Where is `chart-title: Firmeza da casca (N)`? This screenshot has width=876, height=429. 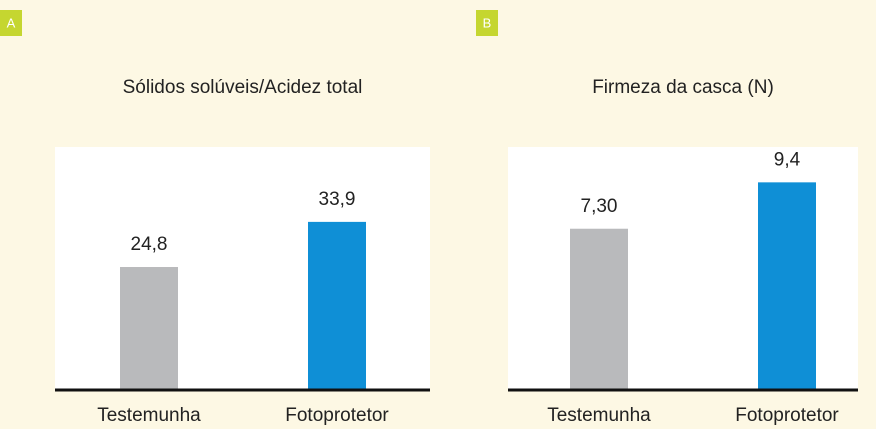
chart-title: Firmeza da casca (N) is located at coordinates (683, 87).